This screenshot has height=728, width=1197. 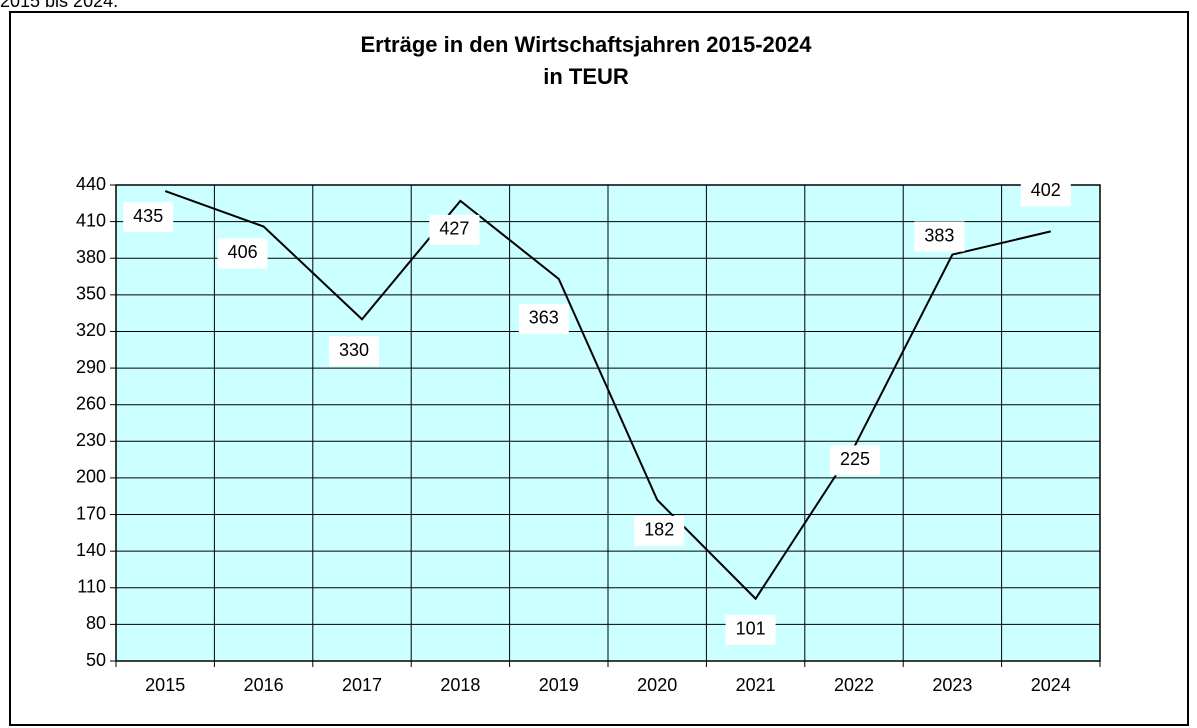 What do you see at coordinates (91, 294) in the screenshot?
I see `y-tick-label: 350` at bounding box center [91, 294].